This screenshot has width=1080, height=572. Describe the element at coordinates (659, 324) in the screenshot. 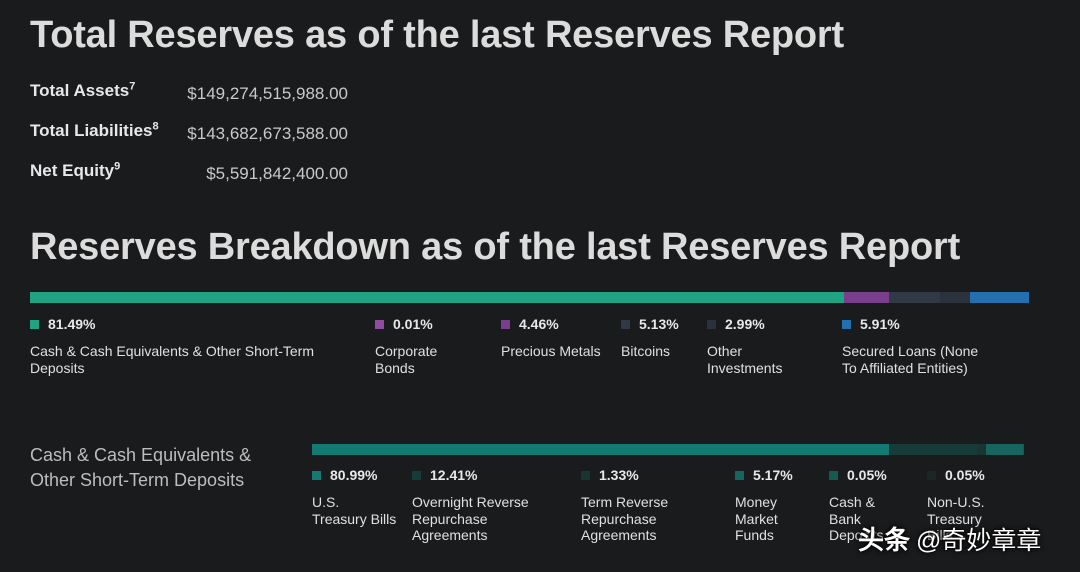

I see `legend-percent: 5.13%` at that location.